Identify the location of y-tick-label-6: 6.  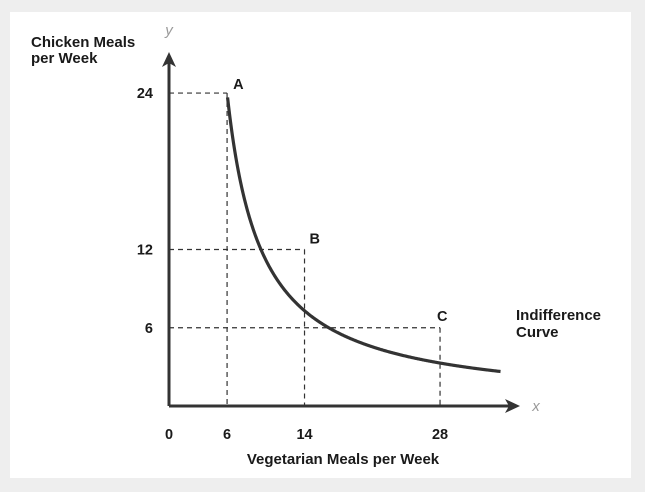
(149, 329).